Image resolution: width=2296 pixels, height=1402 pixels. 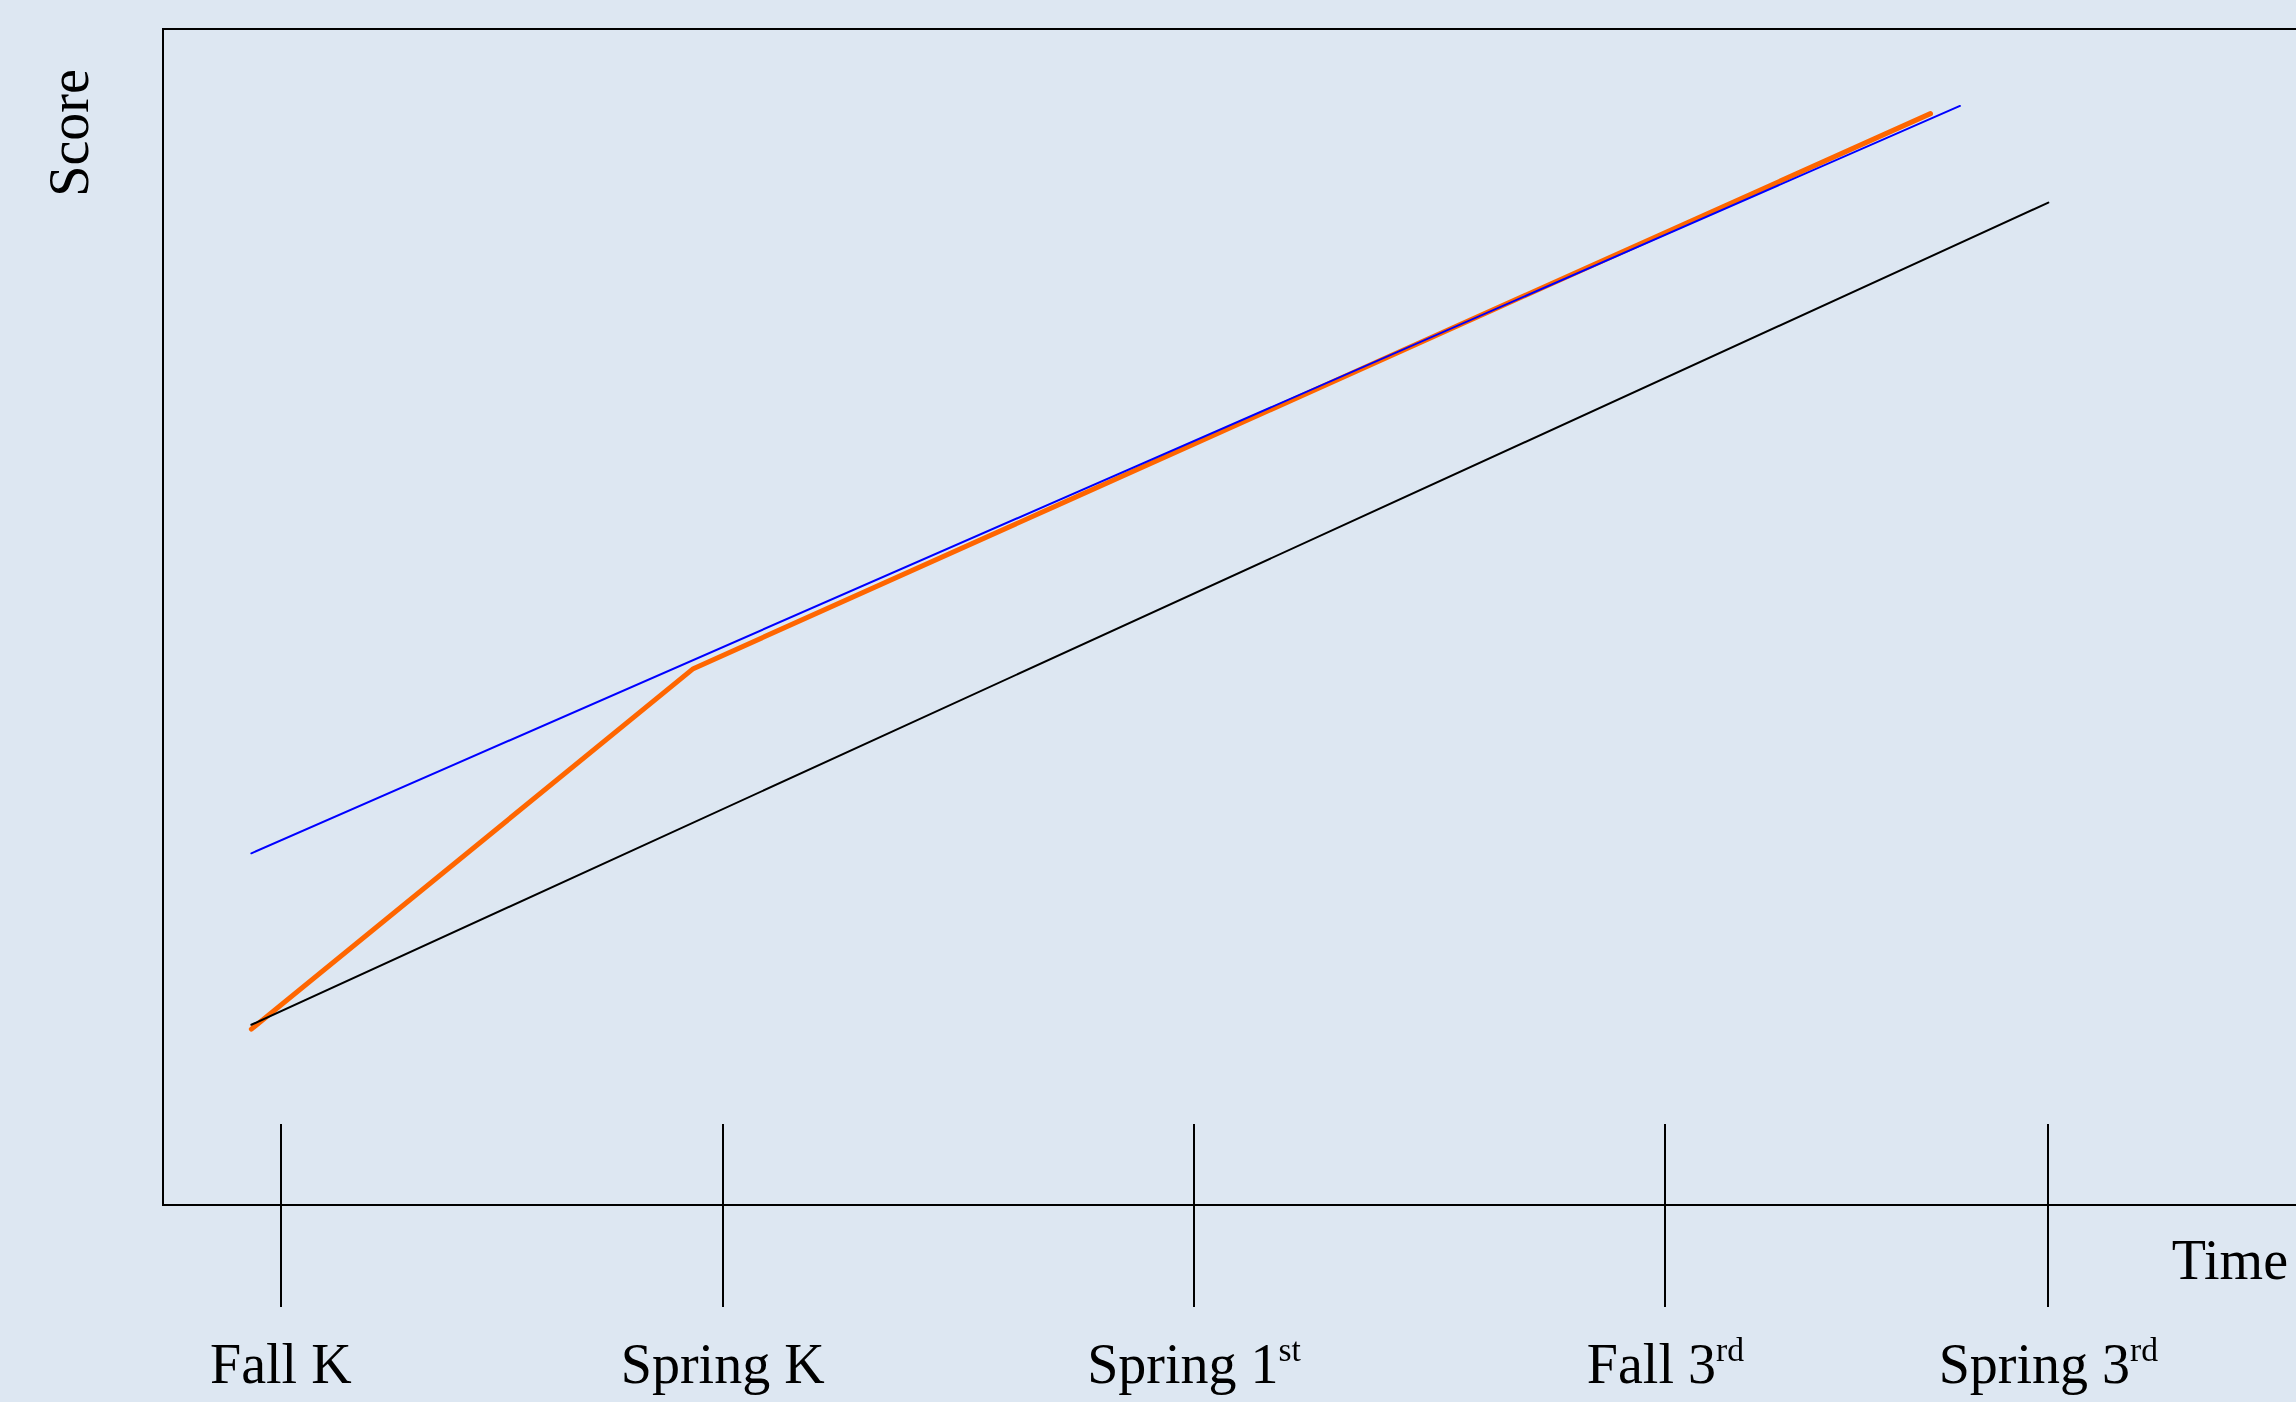 What do you see at coordinates (2230, 1260) in the screenshot?
I see `x-axis-title: Time` at bounding box center [2230, 1260].